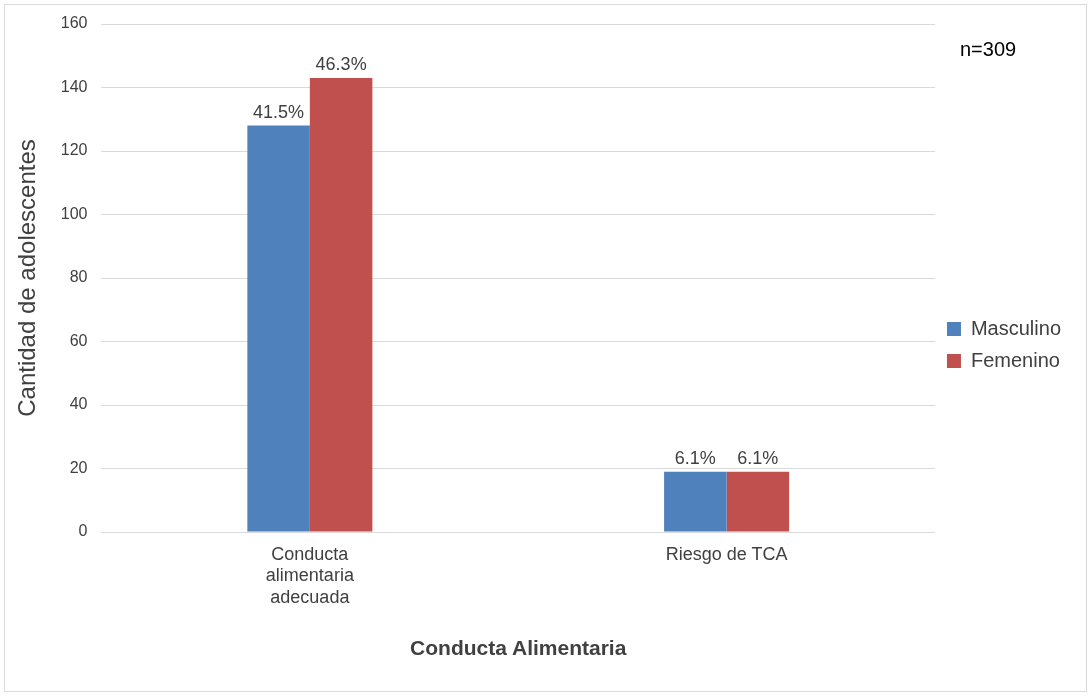  I want to click on y-tick-label: 0, so click(83, 531).